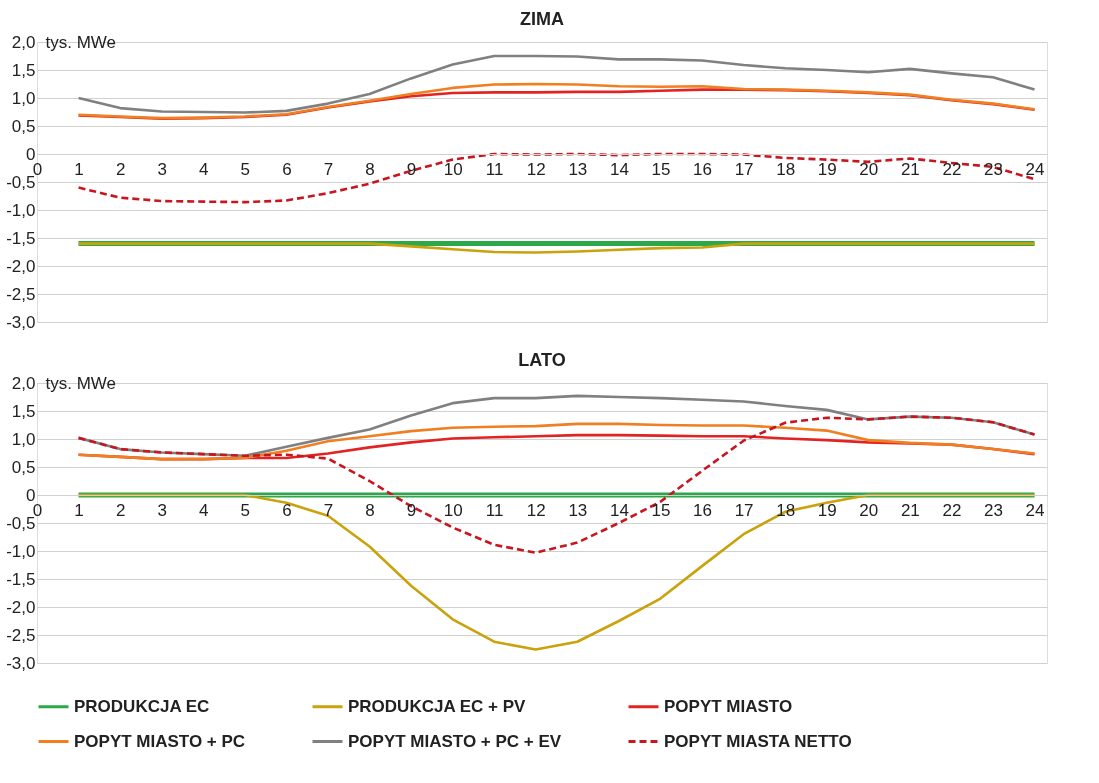 This screenshot has height=783, width=1099. I want to click on legend-label: POPYT MIASTO, so click(728, 706).